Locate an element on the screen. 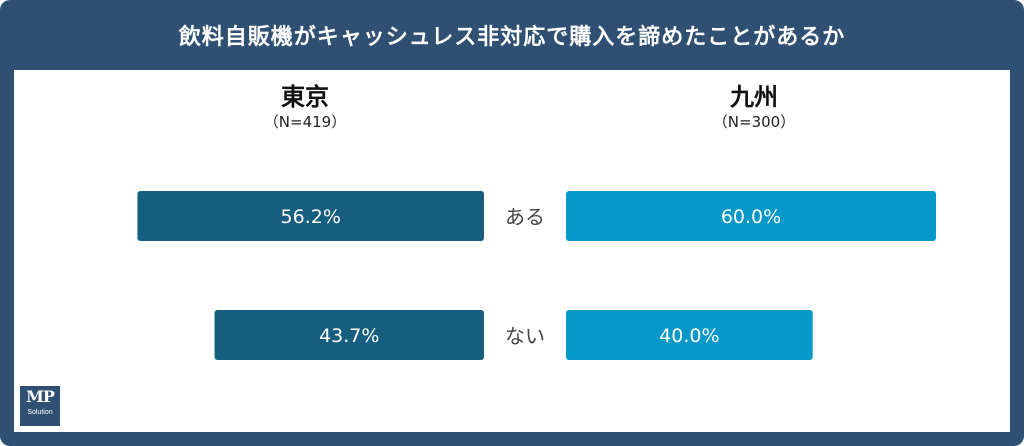  column-header-kyushu: 九州 （N=300） is located at coordinates (754, 107).